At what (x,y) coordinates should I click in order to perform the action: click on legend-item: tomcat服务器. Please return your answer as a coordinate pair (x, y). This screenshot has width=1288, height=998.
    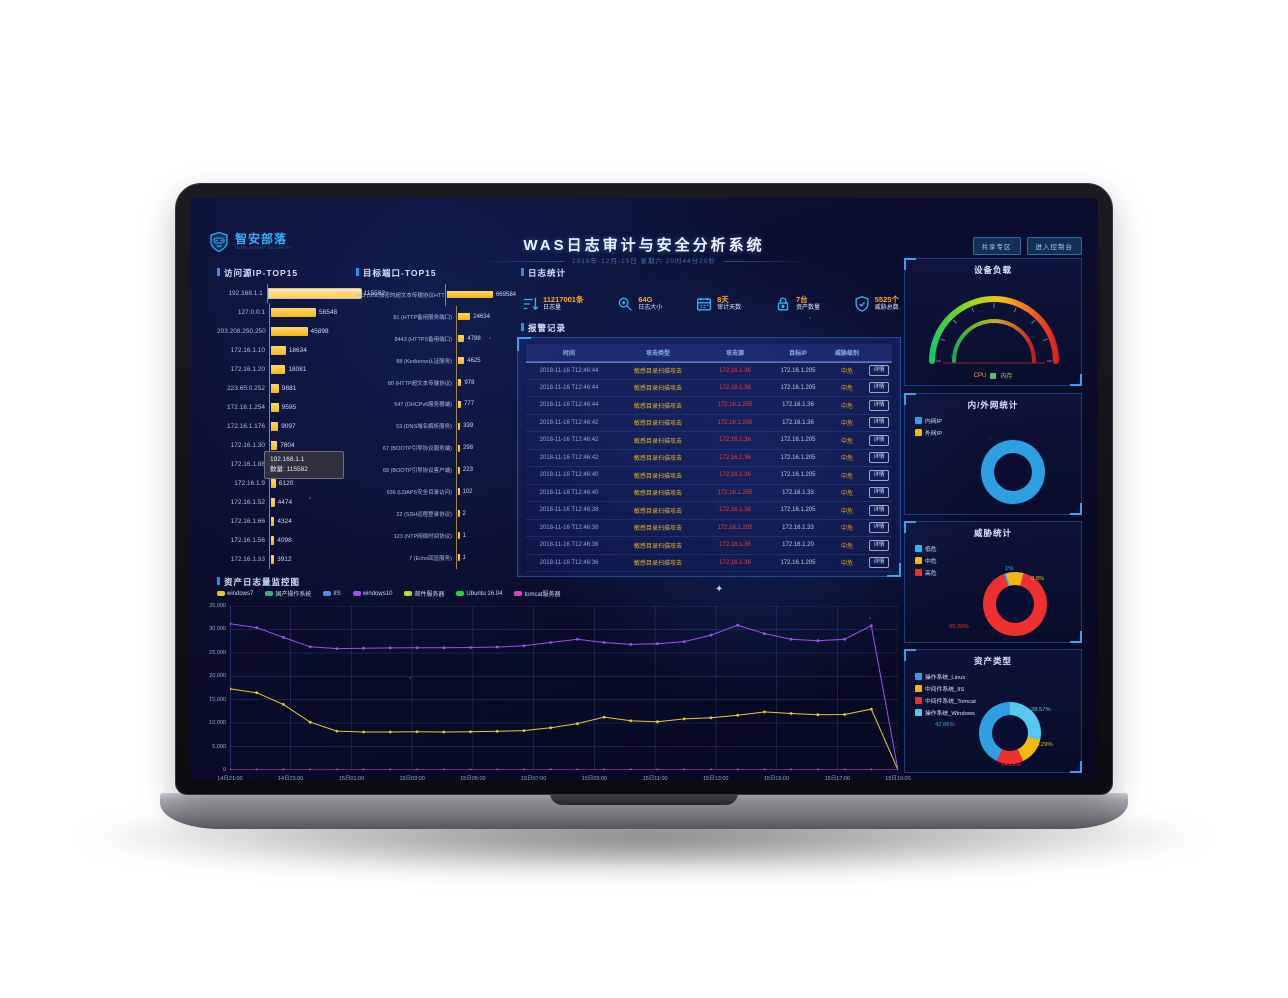
    Looking at the image, I should click on (537, 593).